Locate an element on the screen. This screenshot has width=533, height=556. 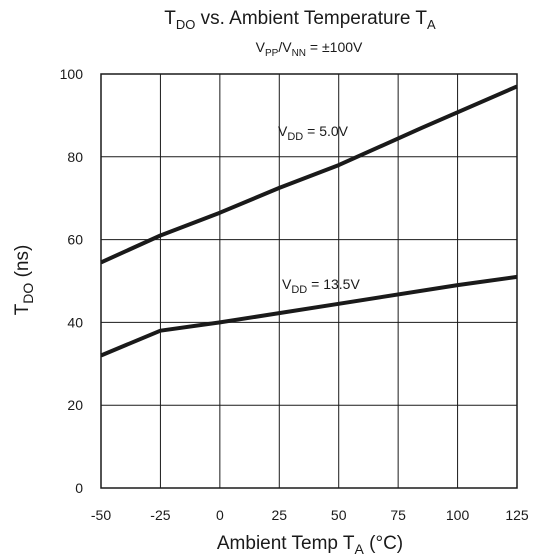
x-tick-label: -25 is located at coordinates (160, 515).